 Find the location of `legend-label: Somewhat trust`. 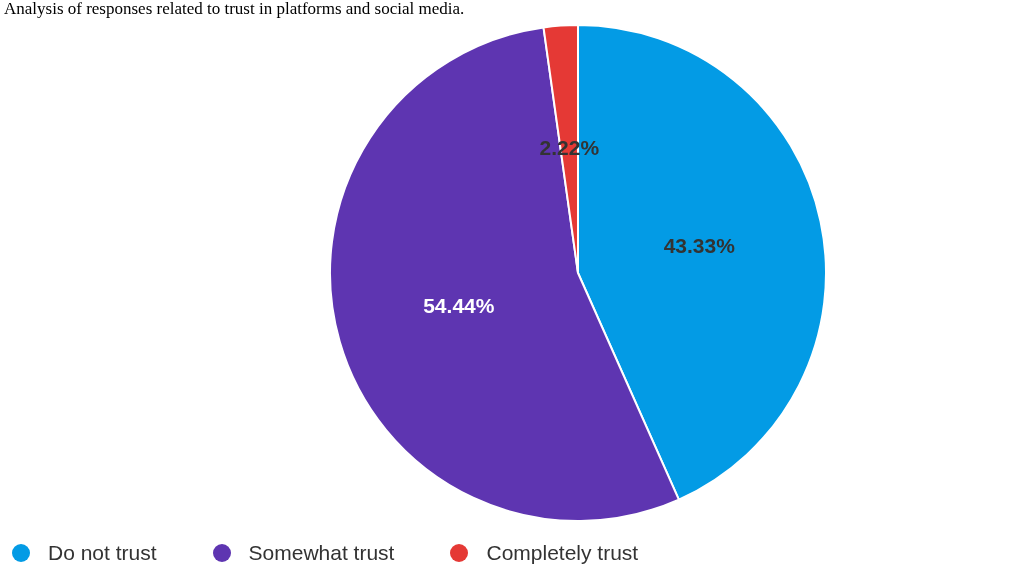

legend-label: Somewhat trust is located at coordinates (321, 553).